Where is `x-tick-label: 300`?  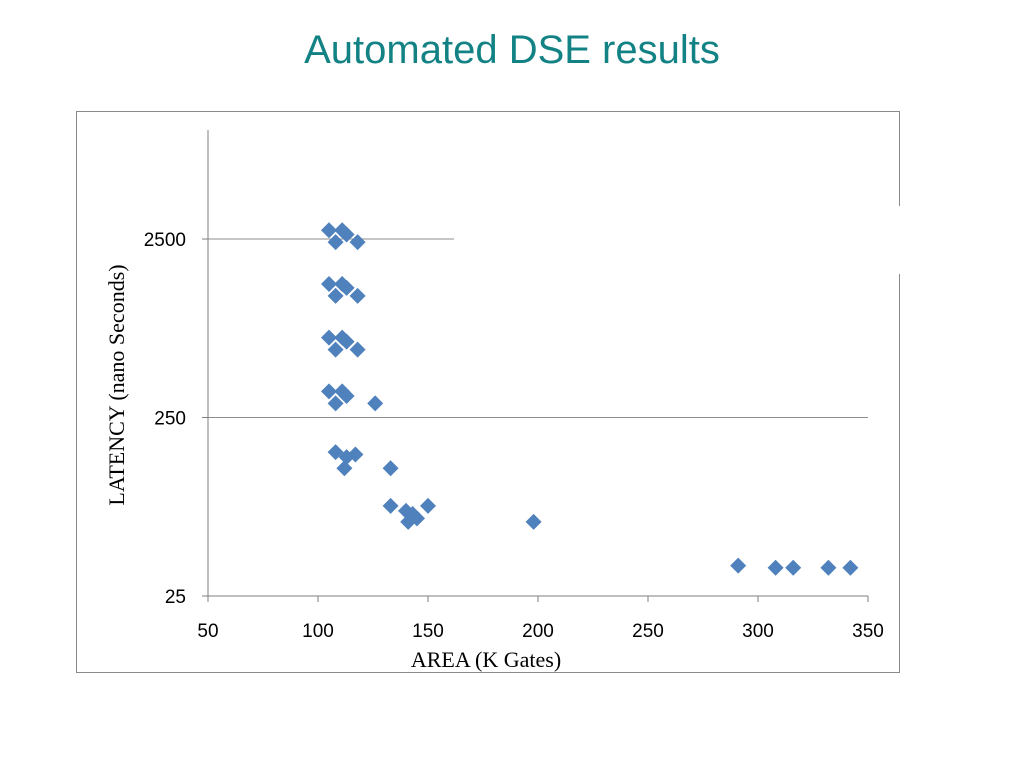
x-tick-label: 300 is located at coordinates (758, 631).